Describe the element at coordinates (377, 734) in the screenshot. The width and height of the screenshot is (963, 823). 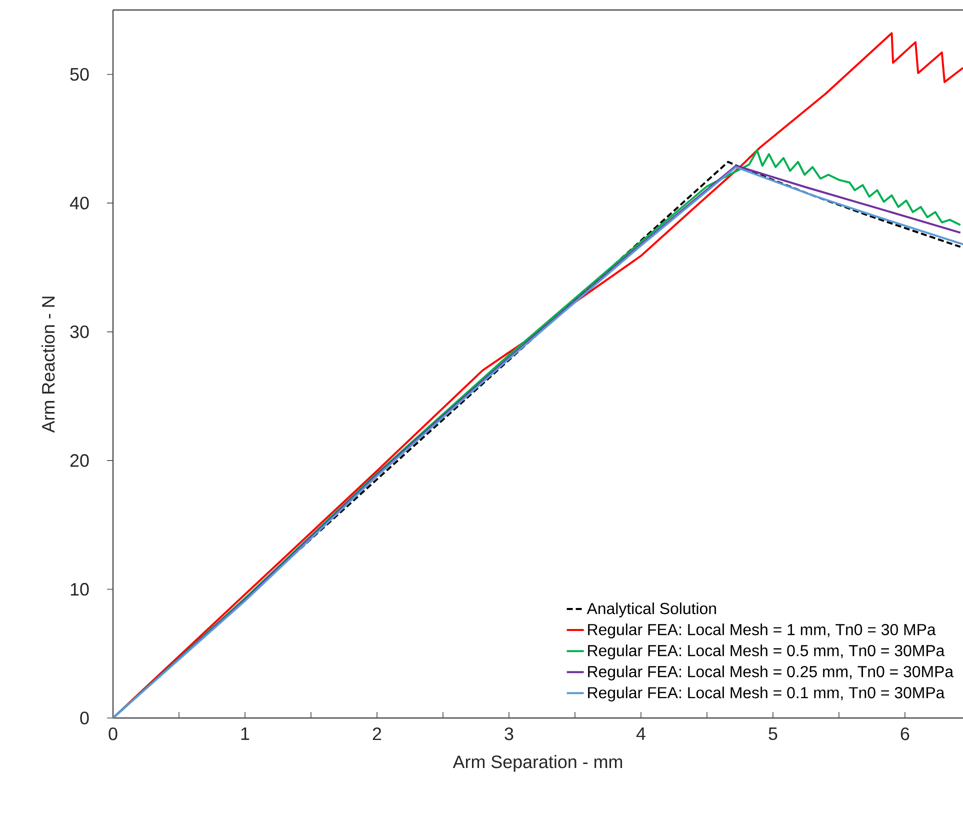
I see `x-tick-label: 2` at that location.